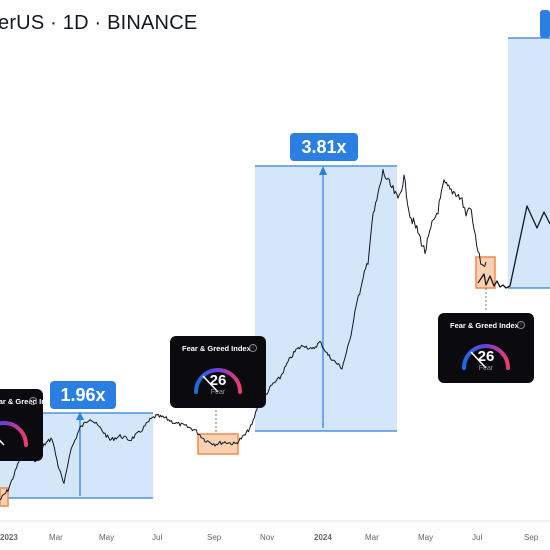 The height and width of the screenshot is (550, 550). I want to click on projection-line, so click(513, 247).